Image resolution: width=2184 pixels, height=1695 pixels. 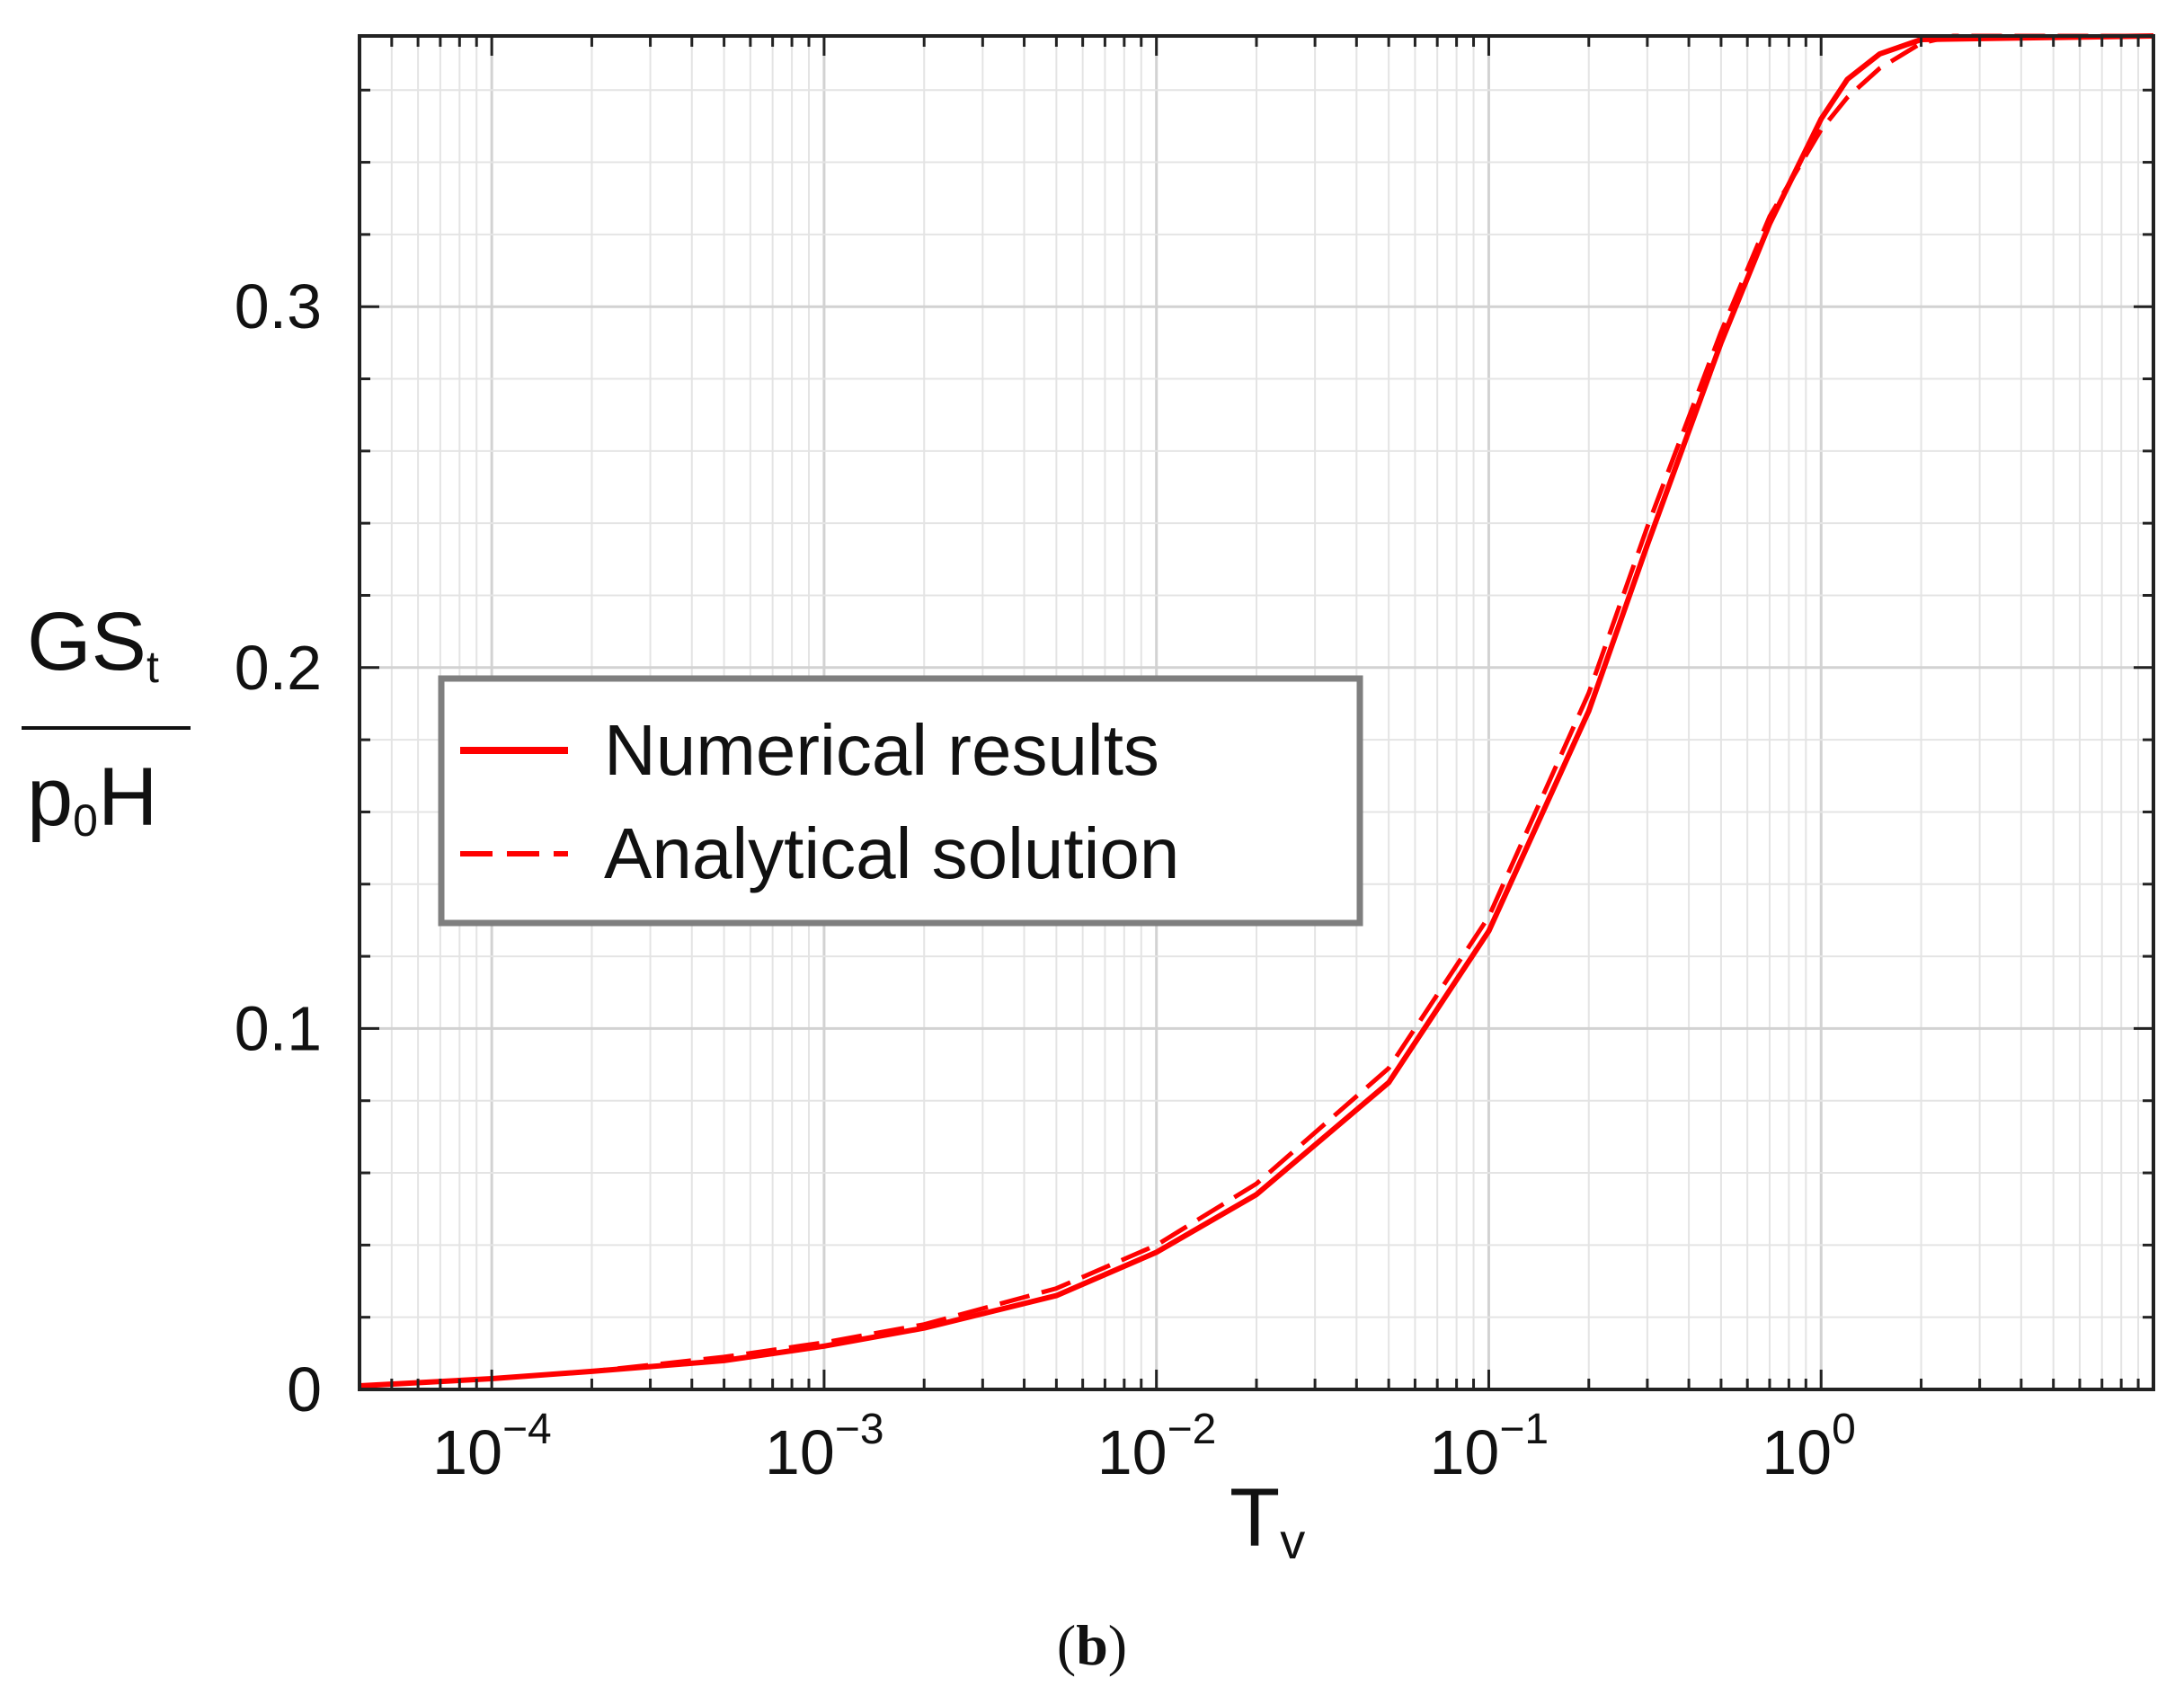 I want to click on x-title-main: T, so click(x=1255, y=1518).